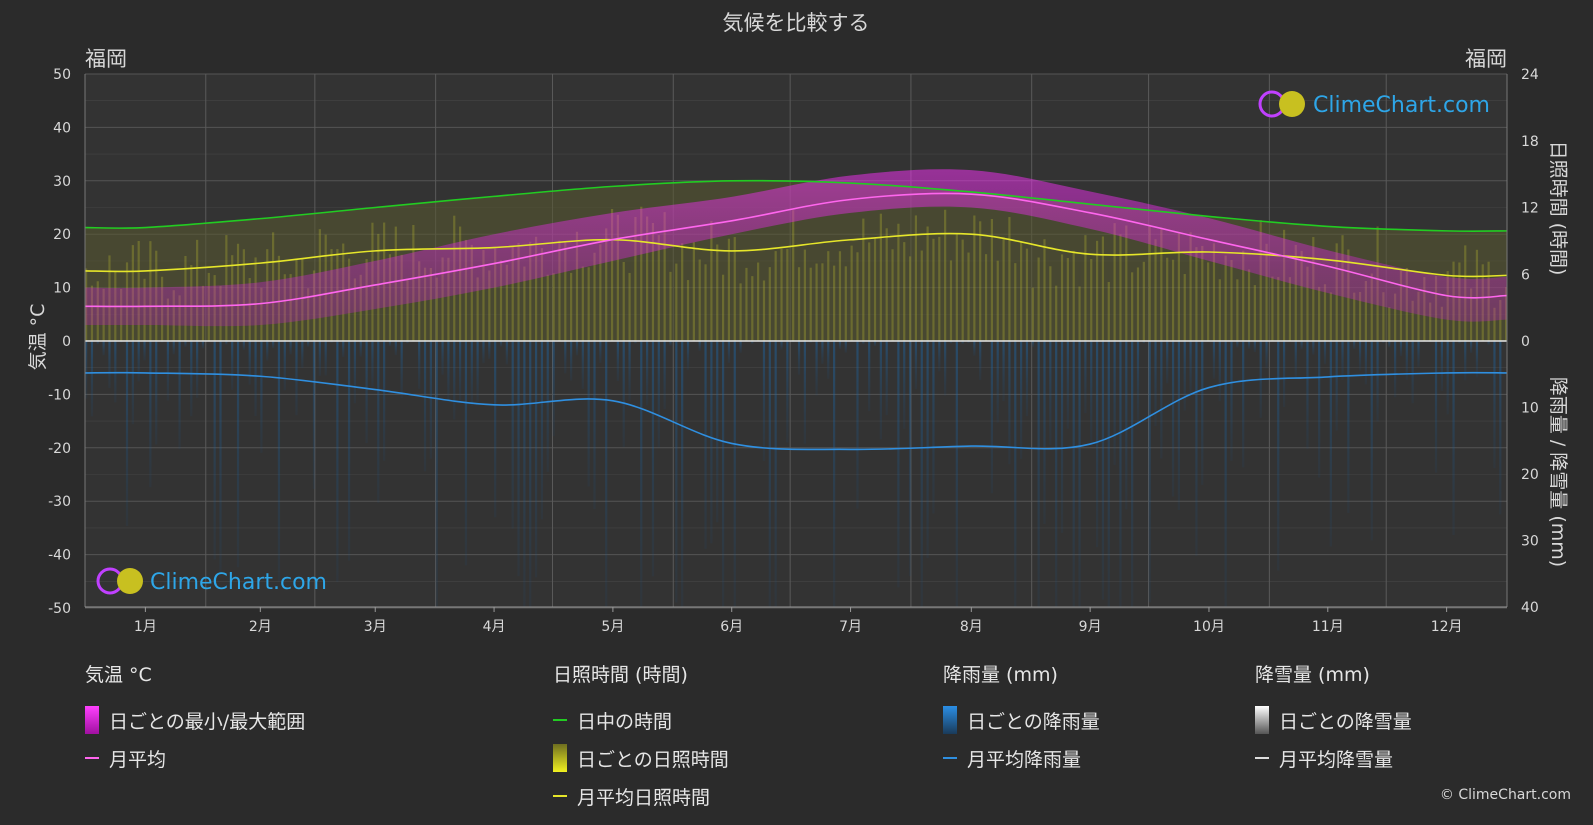  What do you see at coordinates (1530, 142) in the screenshot?
I see `y-right-top-tick-label: 18` at bounding box center [1530, 142].